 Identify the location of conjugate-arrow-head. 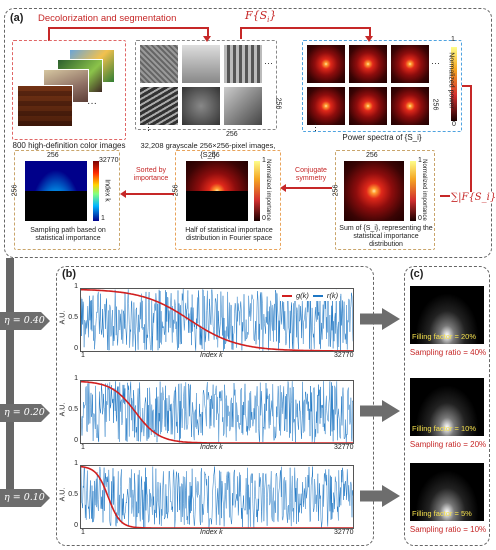
(283, 188).